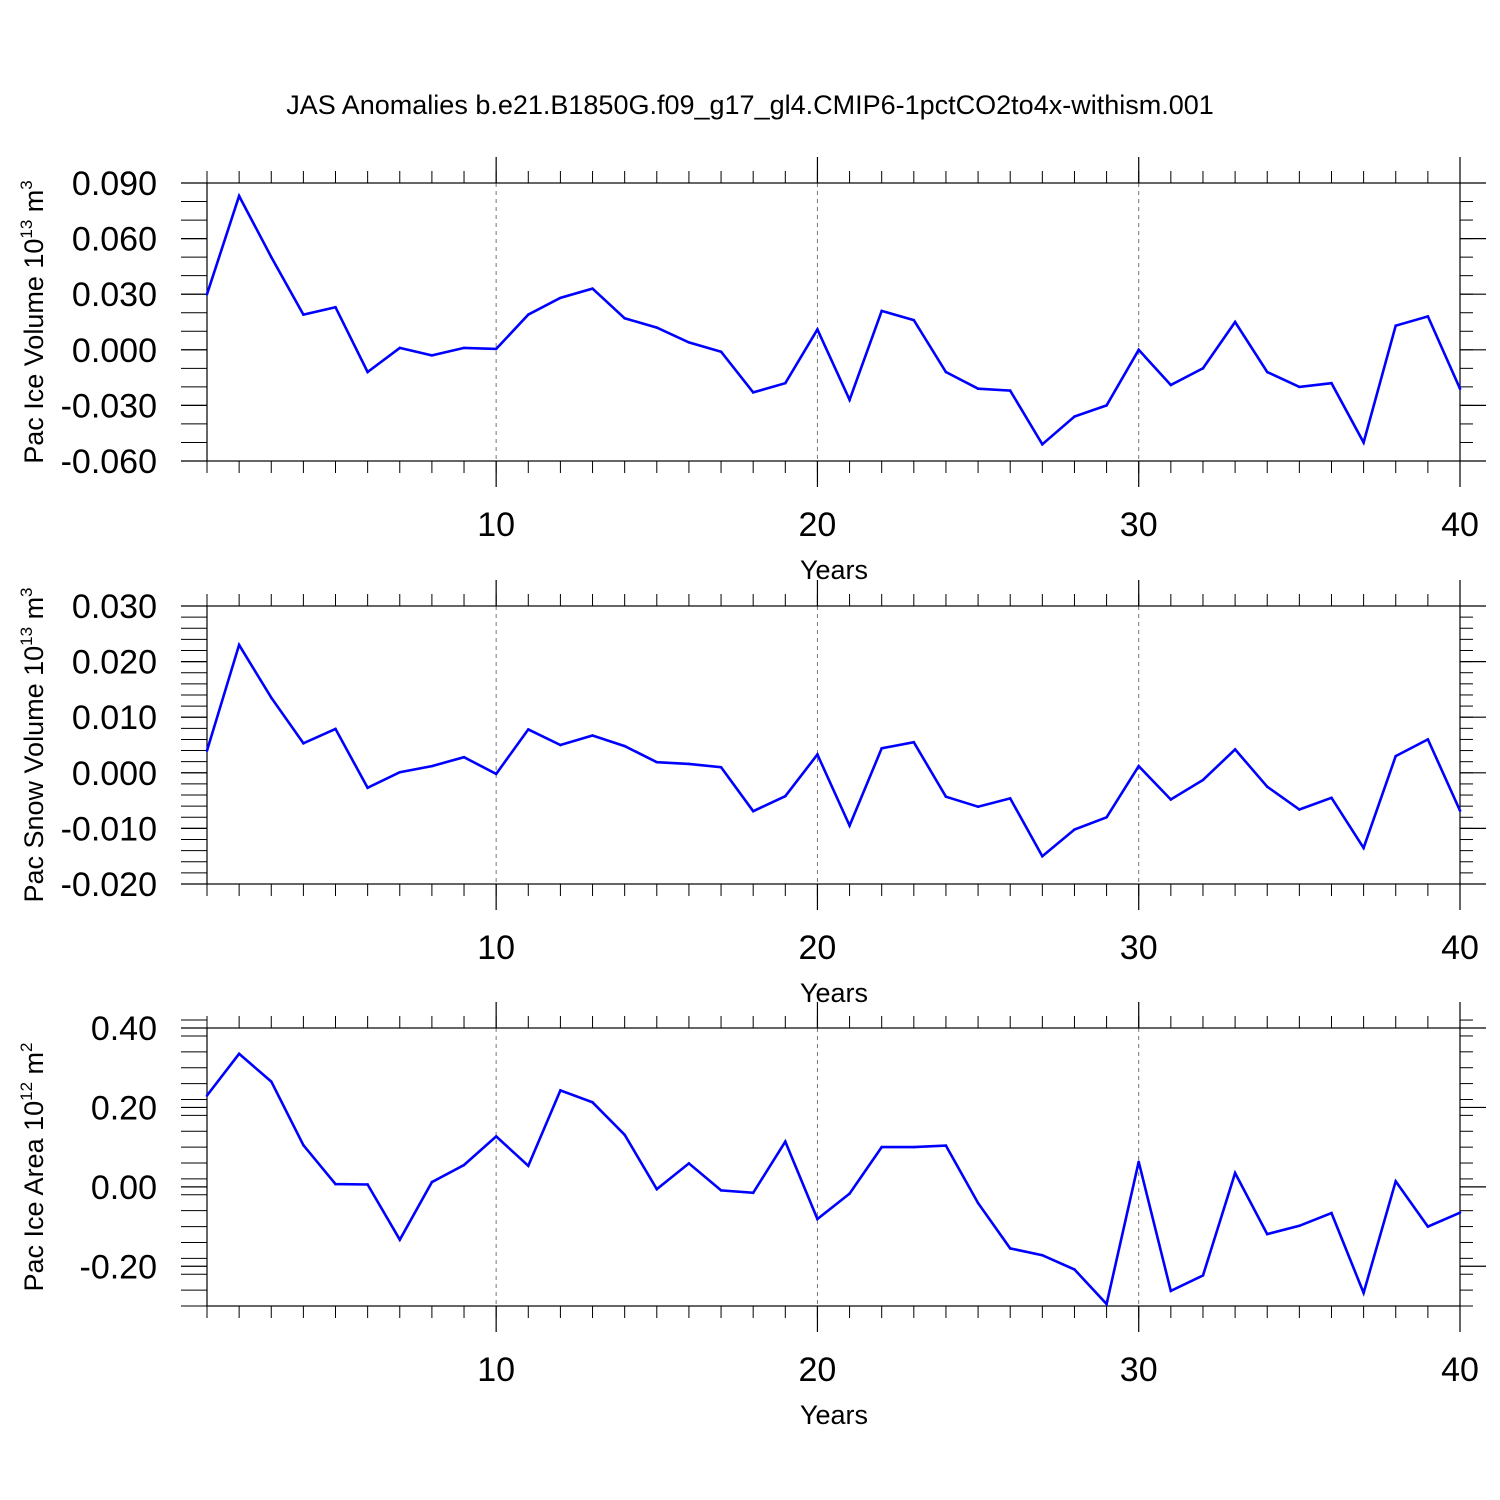  I want to click on y-tick-label: 0.020, so click(114, 663).